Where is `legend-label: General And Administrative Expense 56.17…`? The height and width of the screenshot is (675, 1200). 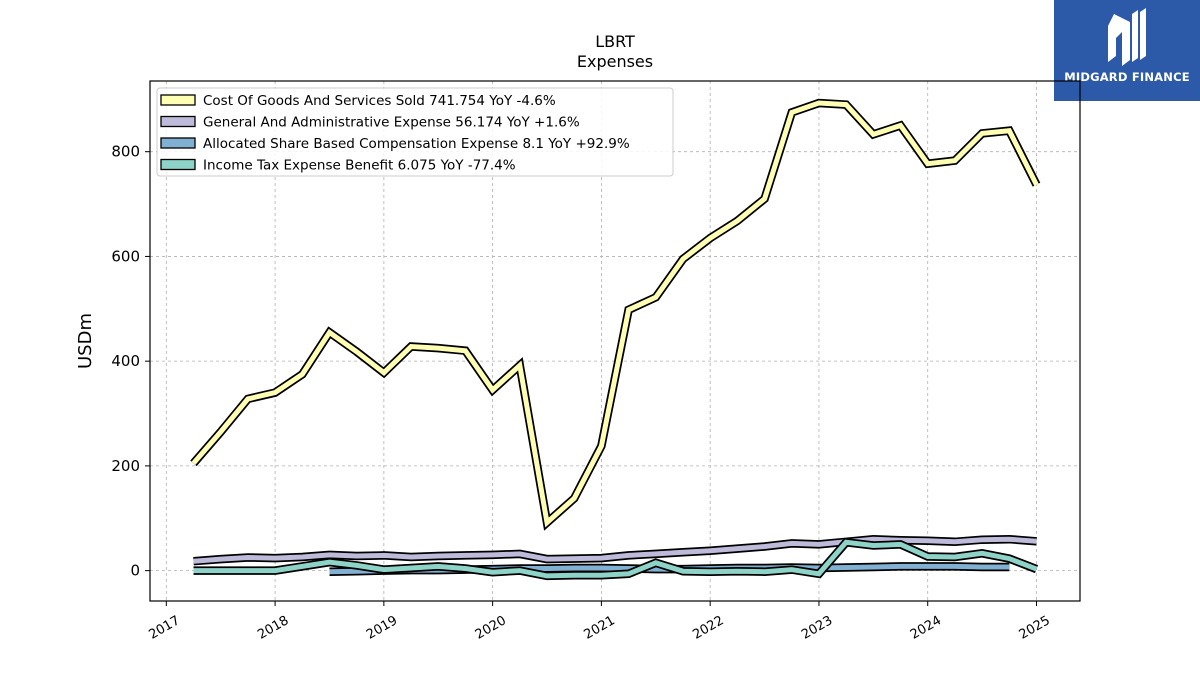 legend-label: General And Administrative Expense 56.17… is located at coordinates (391, 123).